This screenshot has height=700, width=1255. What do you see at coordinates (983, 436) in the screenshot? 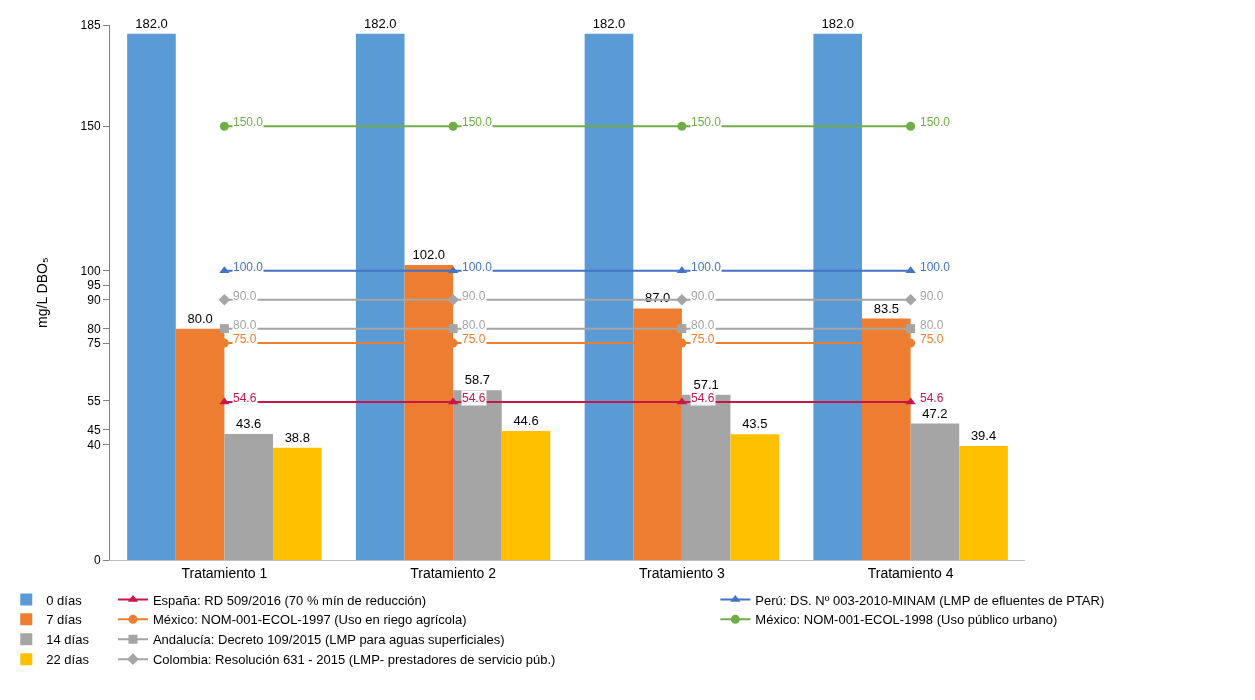
I see `data-label: 39.4` at bounding box center [983, 436].